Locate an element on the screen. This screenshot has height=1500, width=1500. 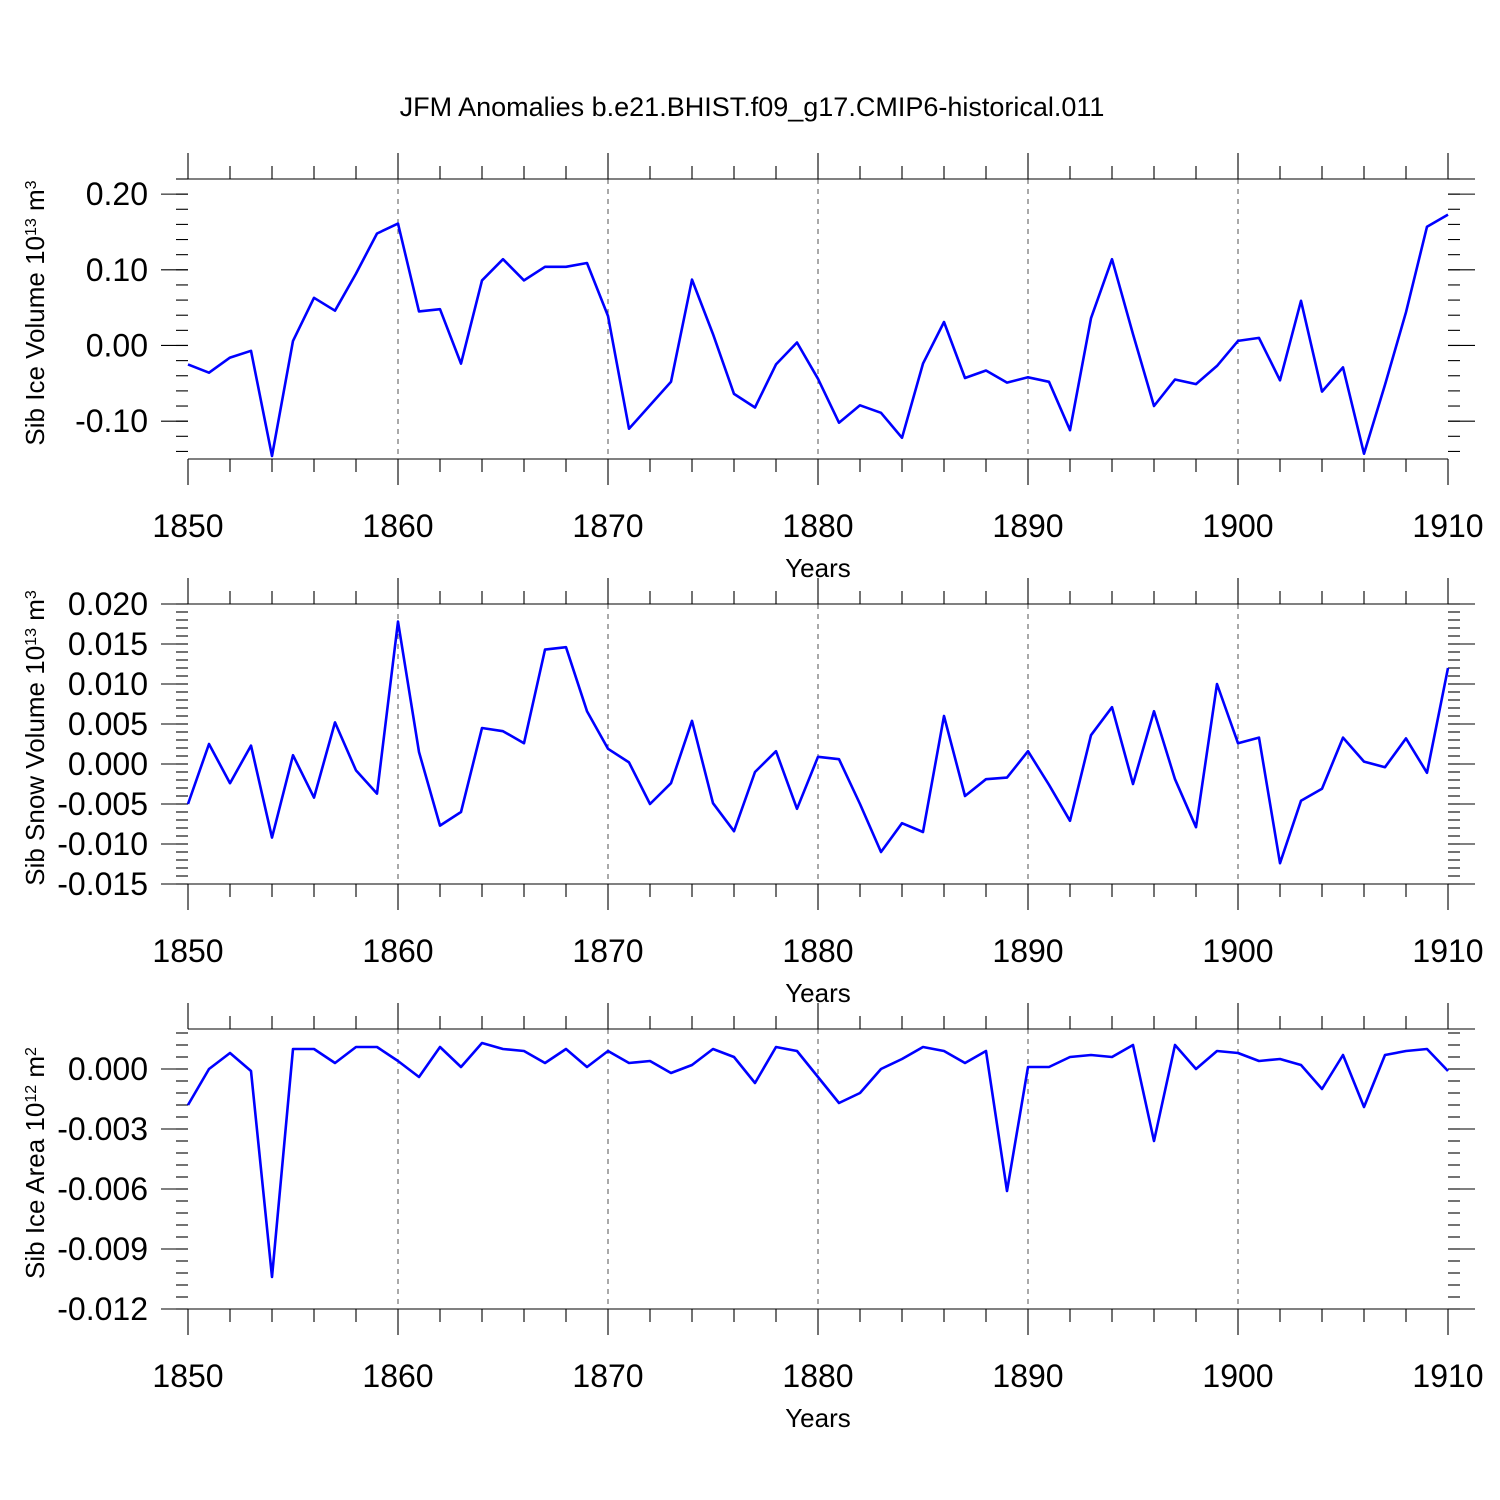
y-tick-label: 0.20 is located at coordinates (117, 194).